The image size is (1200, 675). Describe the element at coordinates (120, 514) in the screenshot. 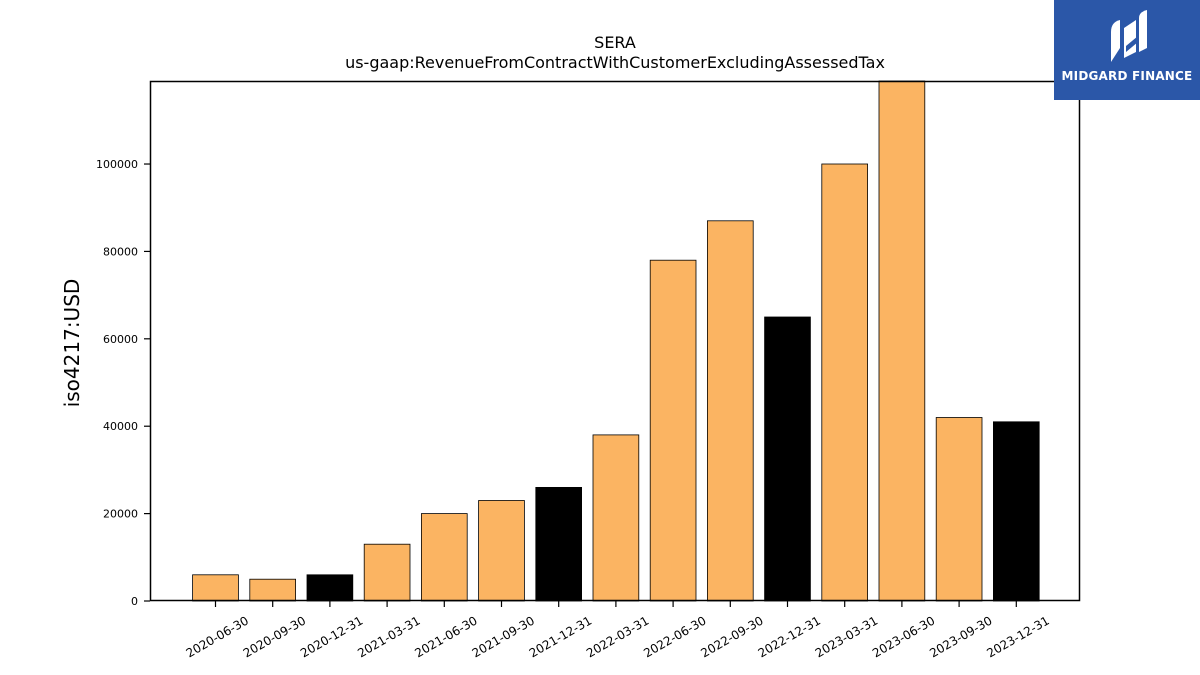

I see `y-tick-label: 20000` at that location.